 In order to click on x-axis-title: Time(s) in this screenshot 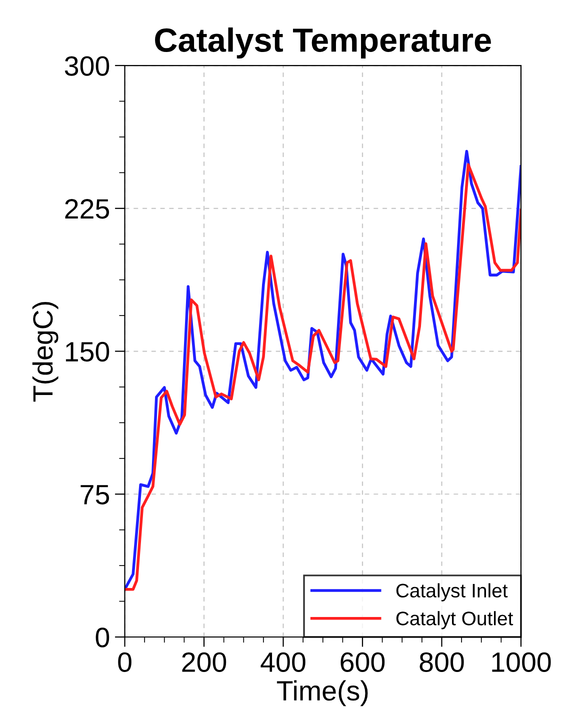, I will do `click(322, 693)`.